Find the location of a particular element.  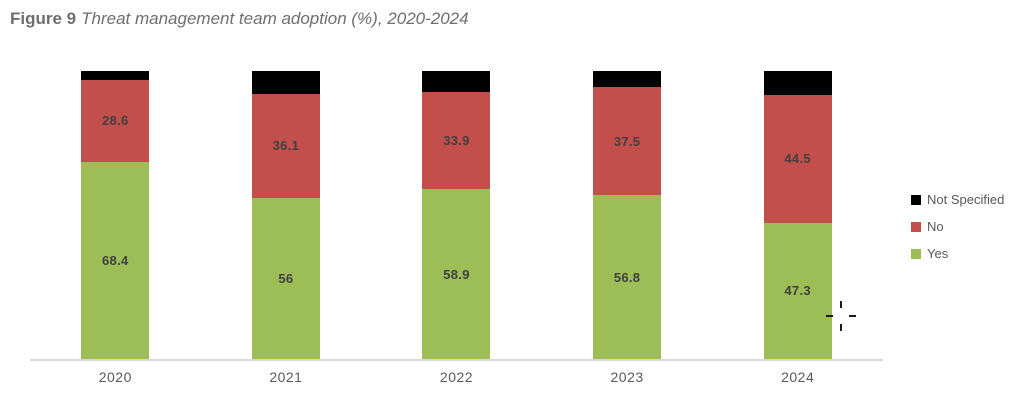

bar-segment-yes-2020: 68.4 is located at coordinates (115, 260).